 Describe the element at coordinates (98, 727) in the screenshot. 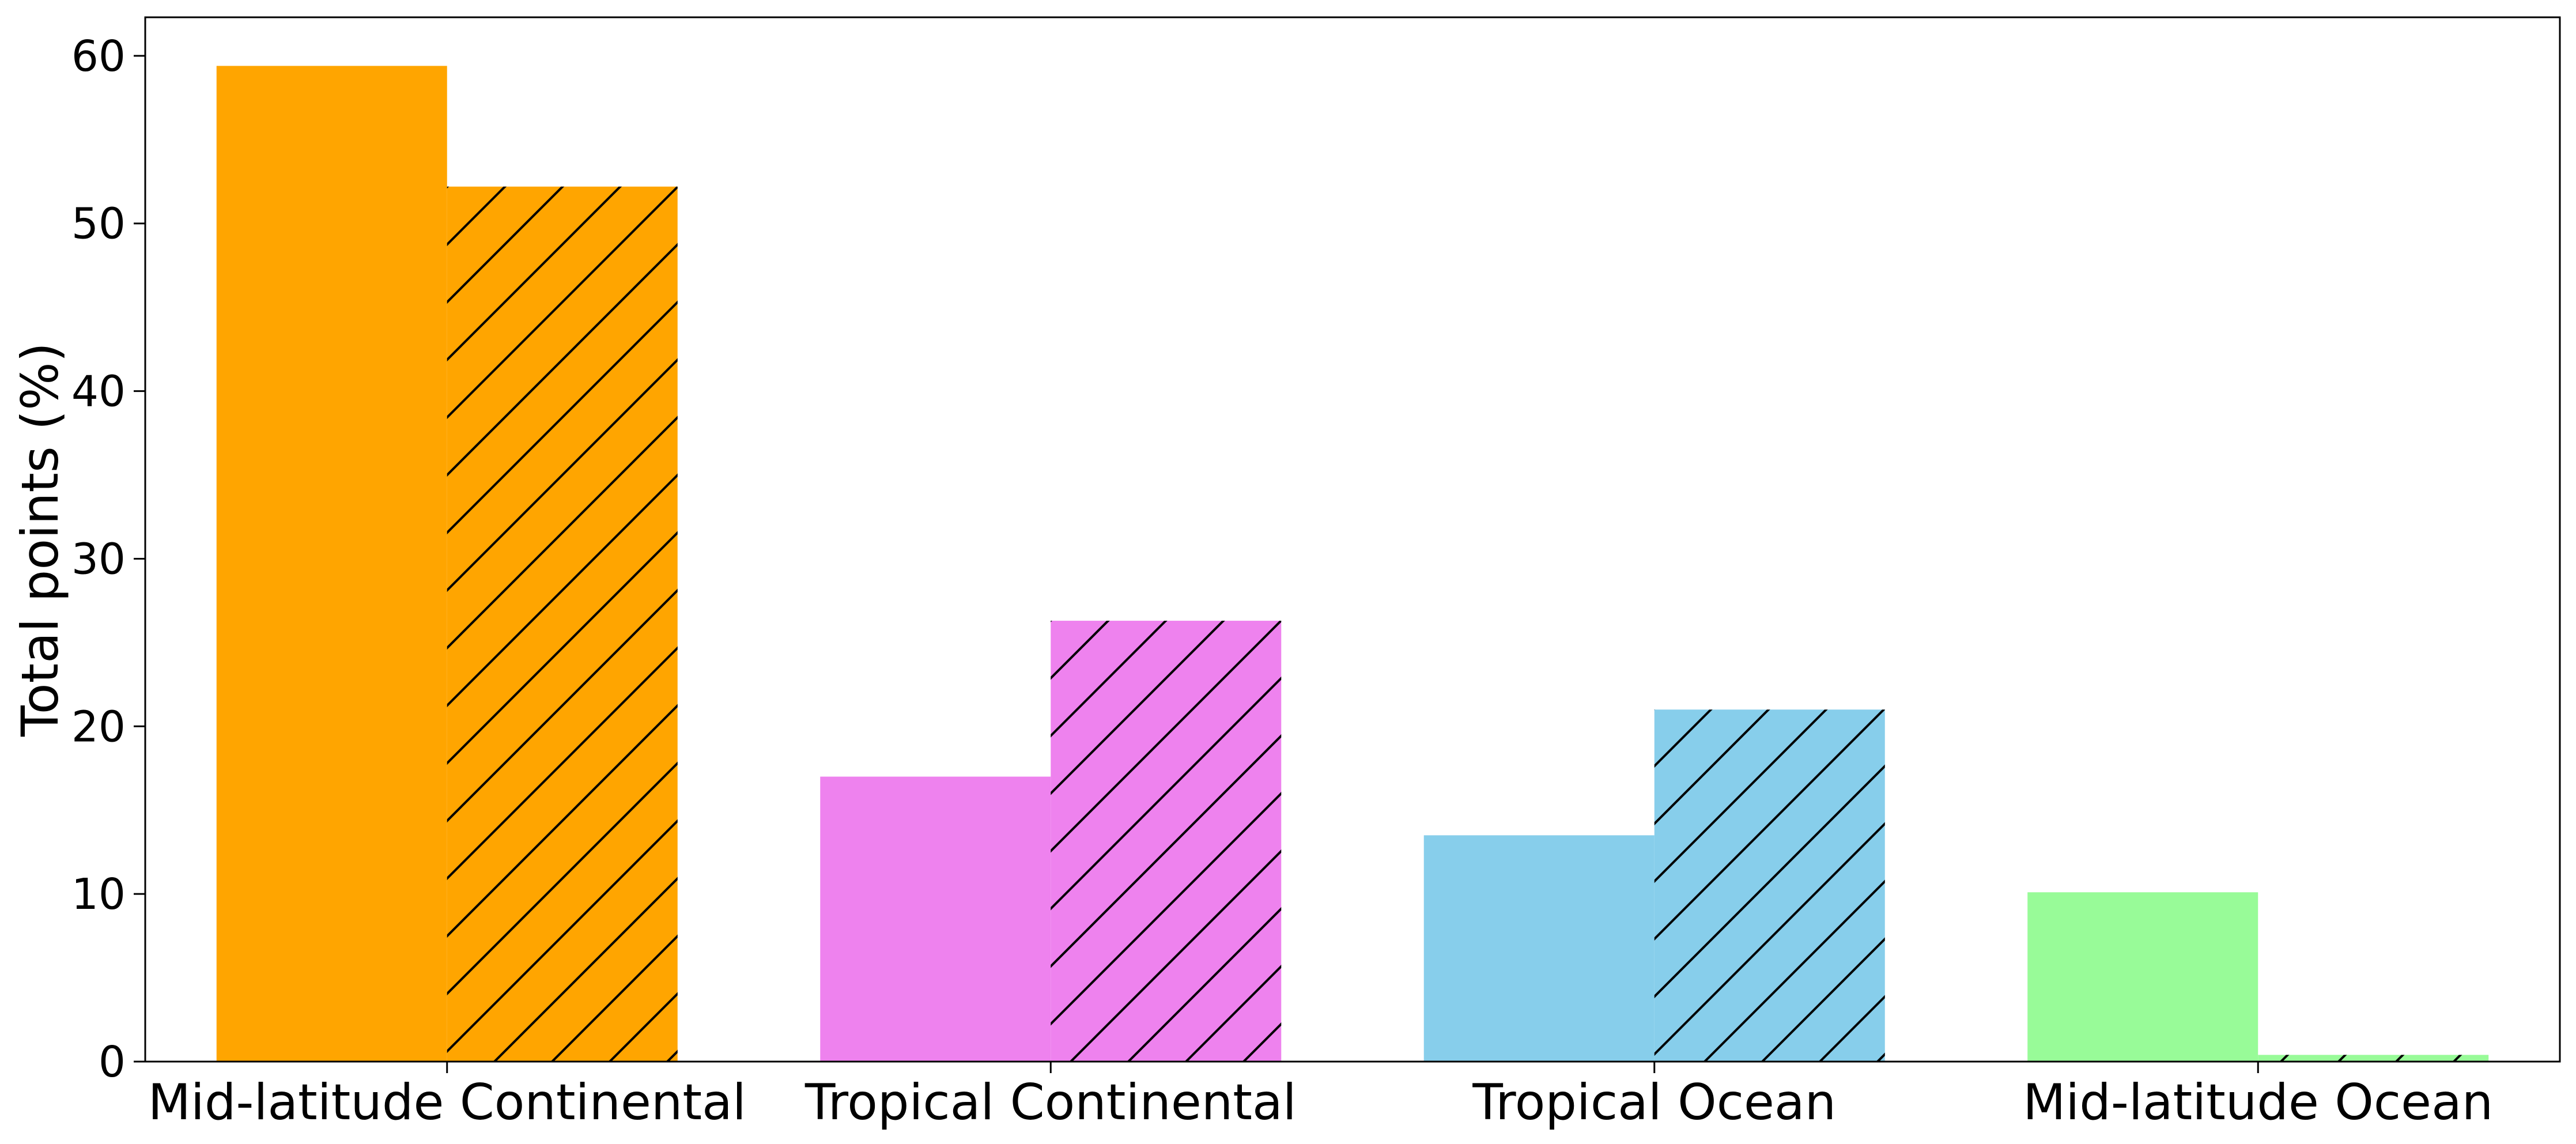

I see `y-tick-label: 20` at that location.